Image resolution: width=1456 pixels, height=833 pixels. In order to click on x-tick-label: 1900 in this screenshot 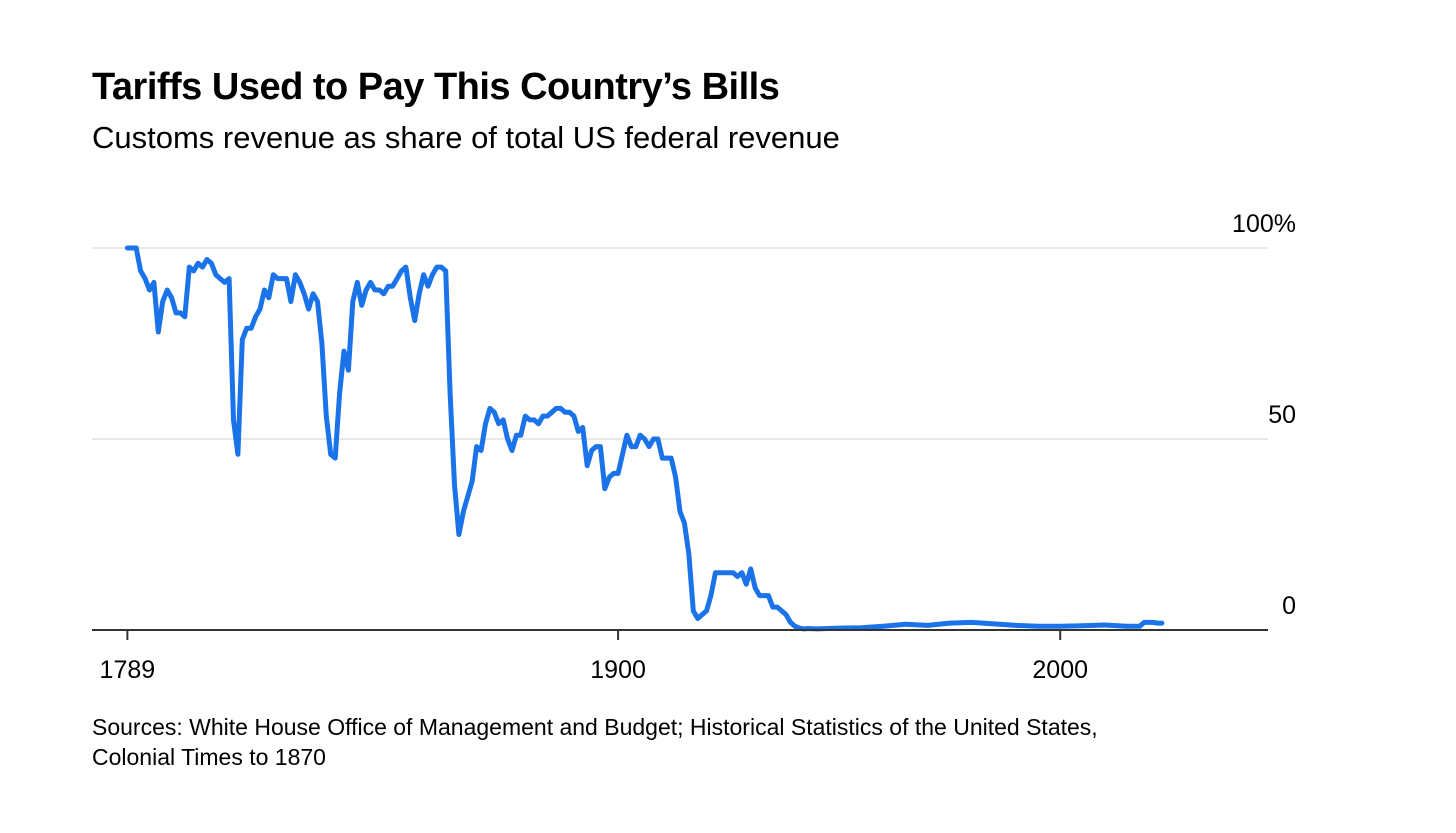, I will do `click(618, 670)`.